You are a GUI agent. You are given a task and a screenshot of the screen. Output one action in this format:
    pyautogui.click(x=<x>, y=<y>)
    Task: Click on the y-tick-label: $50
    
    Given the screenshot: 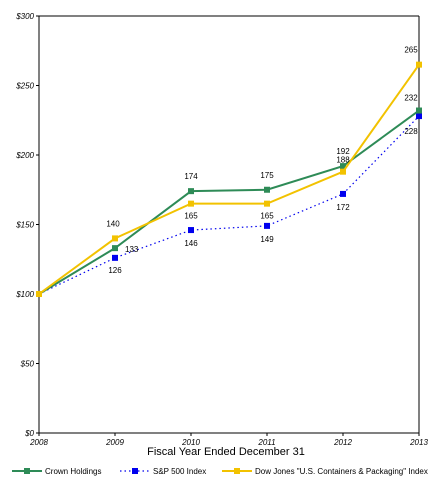 What is the action you would take?
    pyautogui.click(x=27, y=364)
    